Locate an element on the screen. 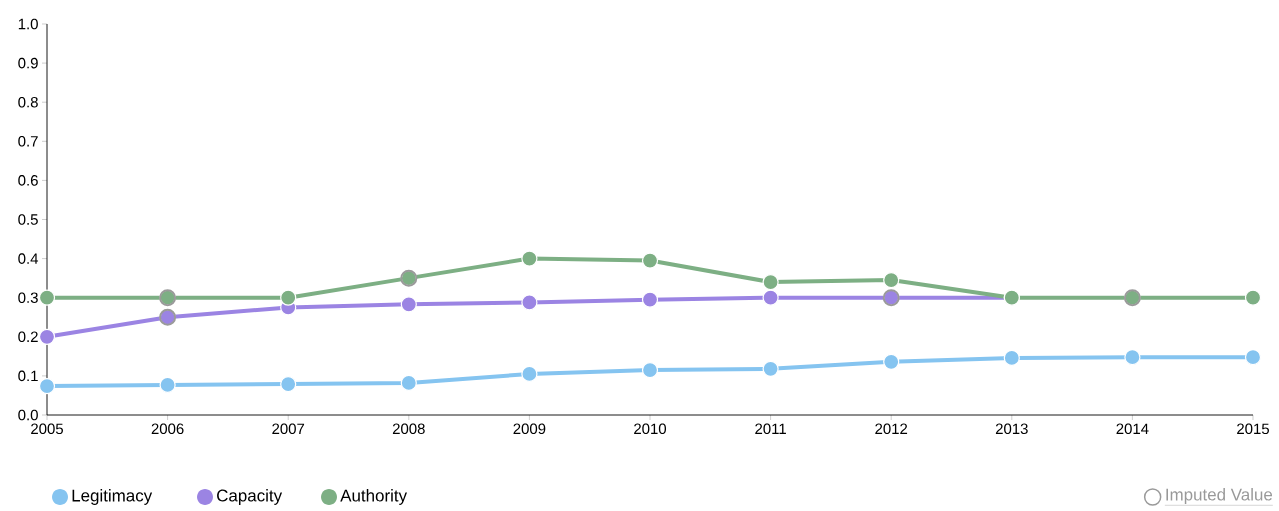 Image resolution: width=1279 pixels, height=511 pixels. x-tick-label: 2015 is located at coordinates (1253, 429).